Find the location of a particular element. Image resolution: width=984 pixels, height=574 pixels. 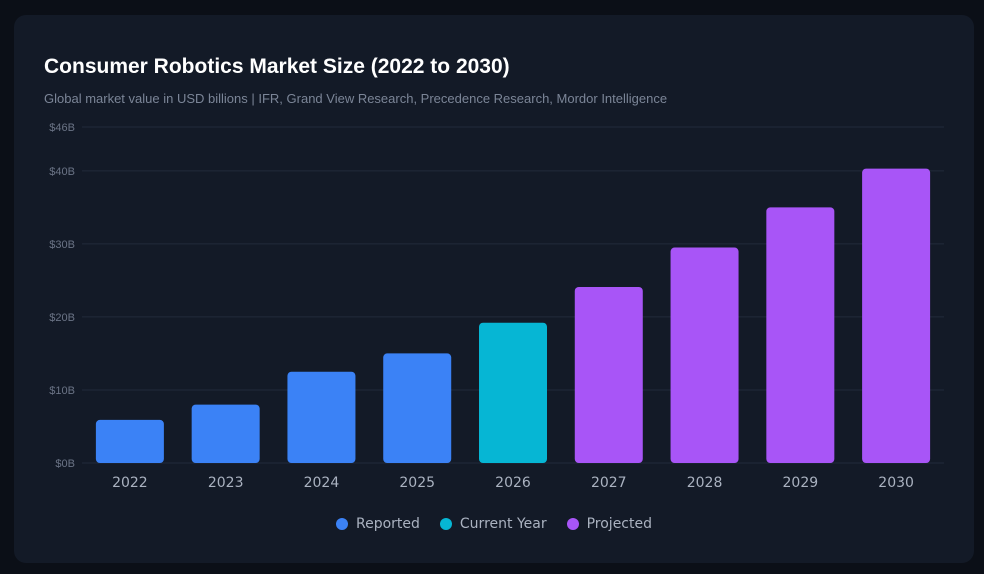

x-tick-label: 2025 is located at coordinates (417, 483).